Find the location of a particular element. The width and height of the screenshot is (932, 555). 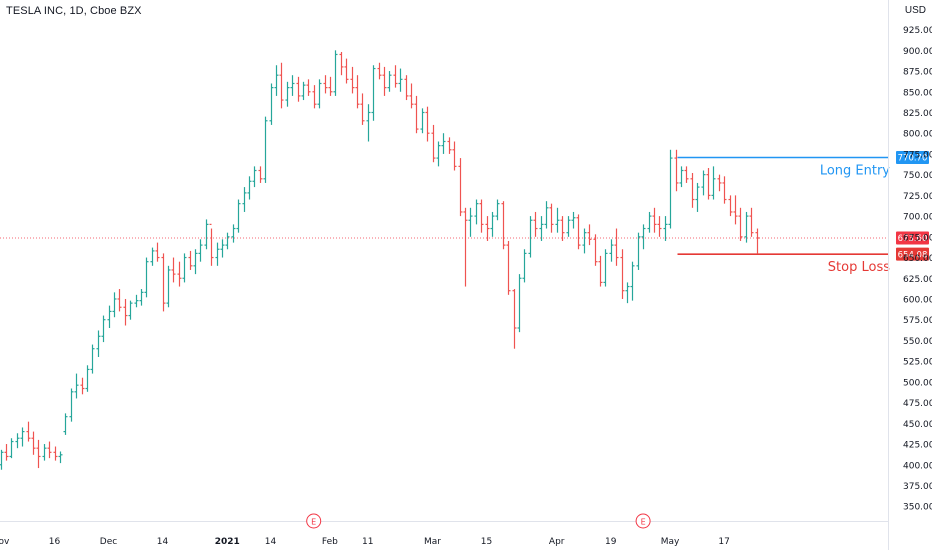

price-tick-label: 450.00 is located at coordinates (917, 425).